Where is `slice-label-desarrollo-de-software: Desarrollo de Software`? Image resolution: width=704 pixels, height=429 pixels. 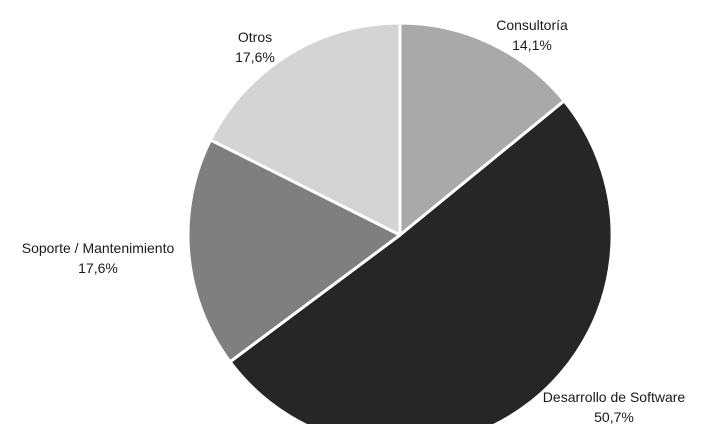 slice-label-desarrollo-de-software: Desarrollo de Software is located at coordinates (614, 397).